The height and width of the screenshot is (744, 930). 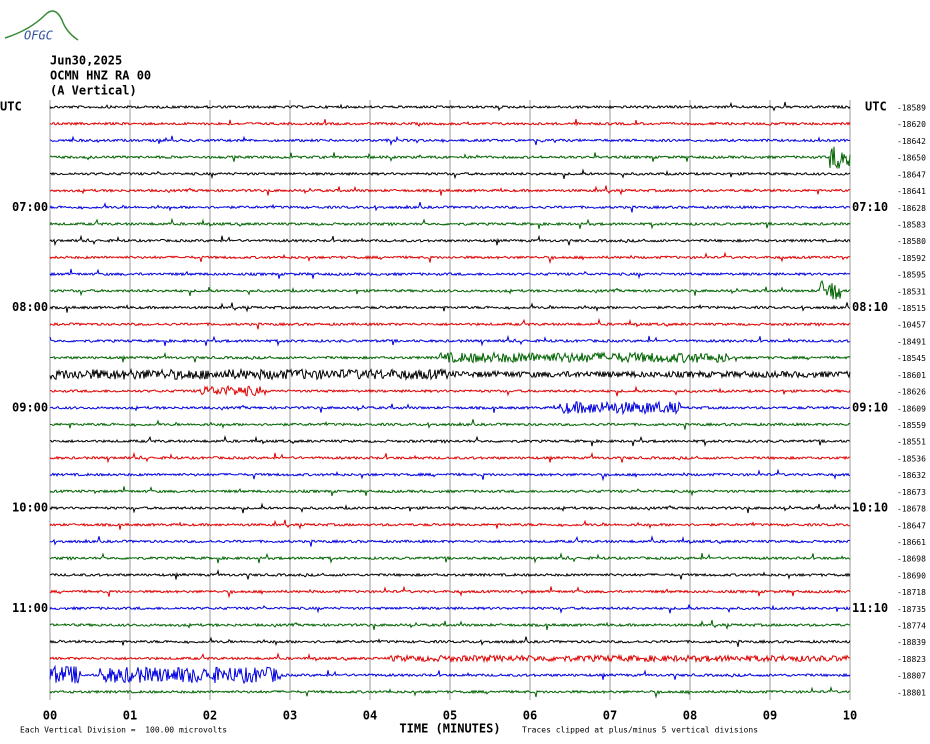 I want to click on offset-label: -18551, so click(x=911, y=442).